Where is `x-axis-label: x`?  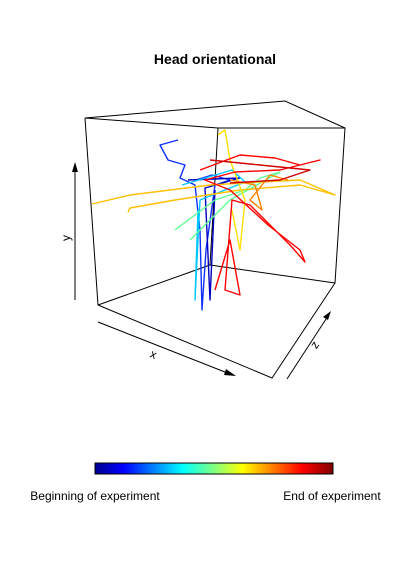 x-axis-label: x is located at coordinates (153, 354).